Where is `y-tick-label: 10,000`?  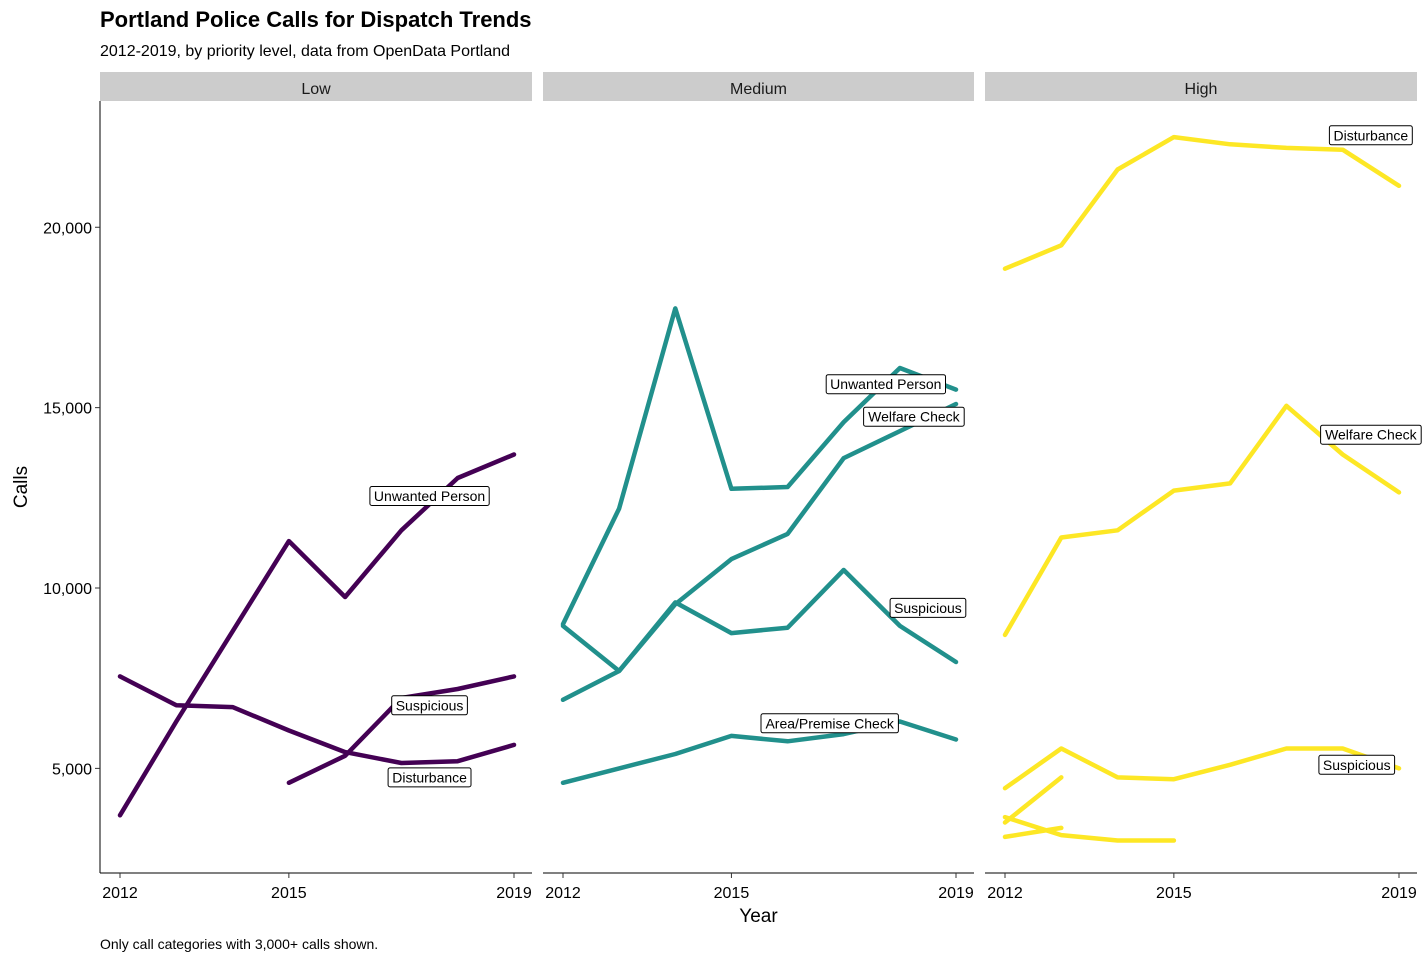 y-tick-label: 10,000 is located at coordinates (67, 589).